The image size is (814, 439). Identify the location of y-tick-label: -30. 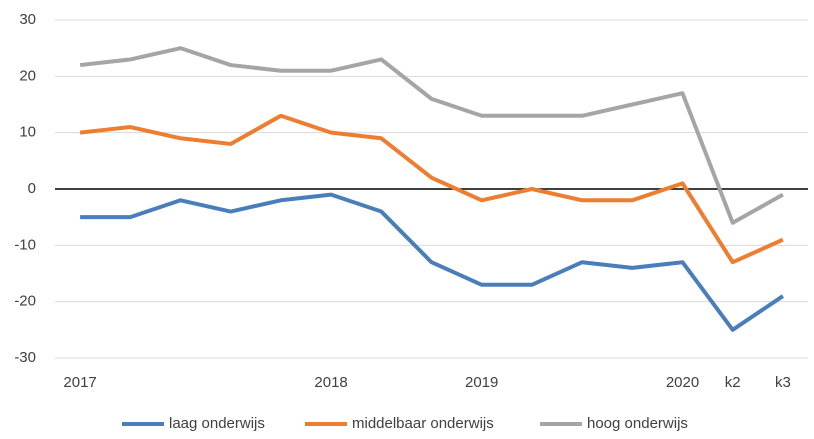
(25, 357).